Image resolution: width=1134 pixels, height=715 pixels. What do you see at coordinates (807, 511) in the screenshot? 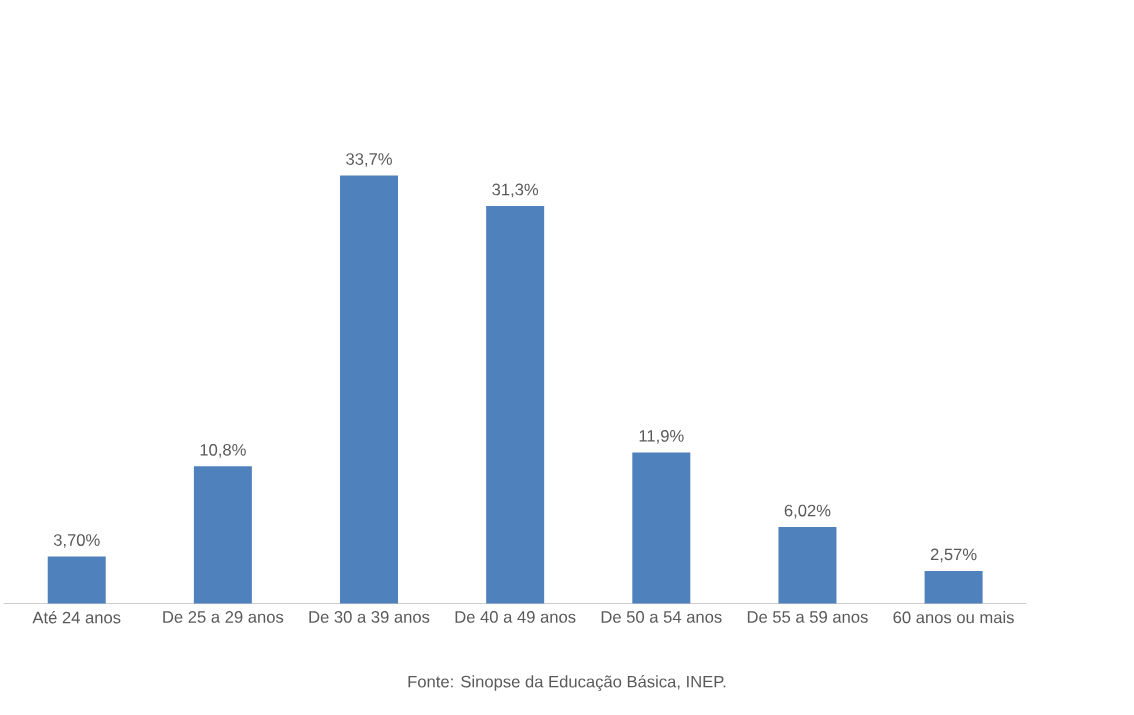
I see `data-label: 6,02%` at bounding box center [807, 511].